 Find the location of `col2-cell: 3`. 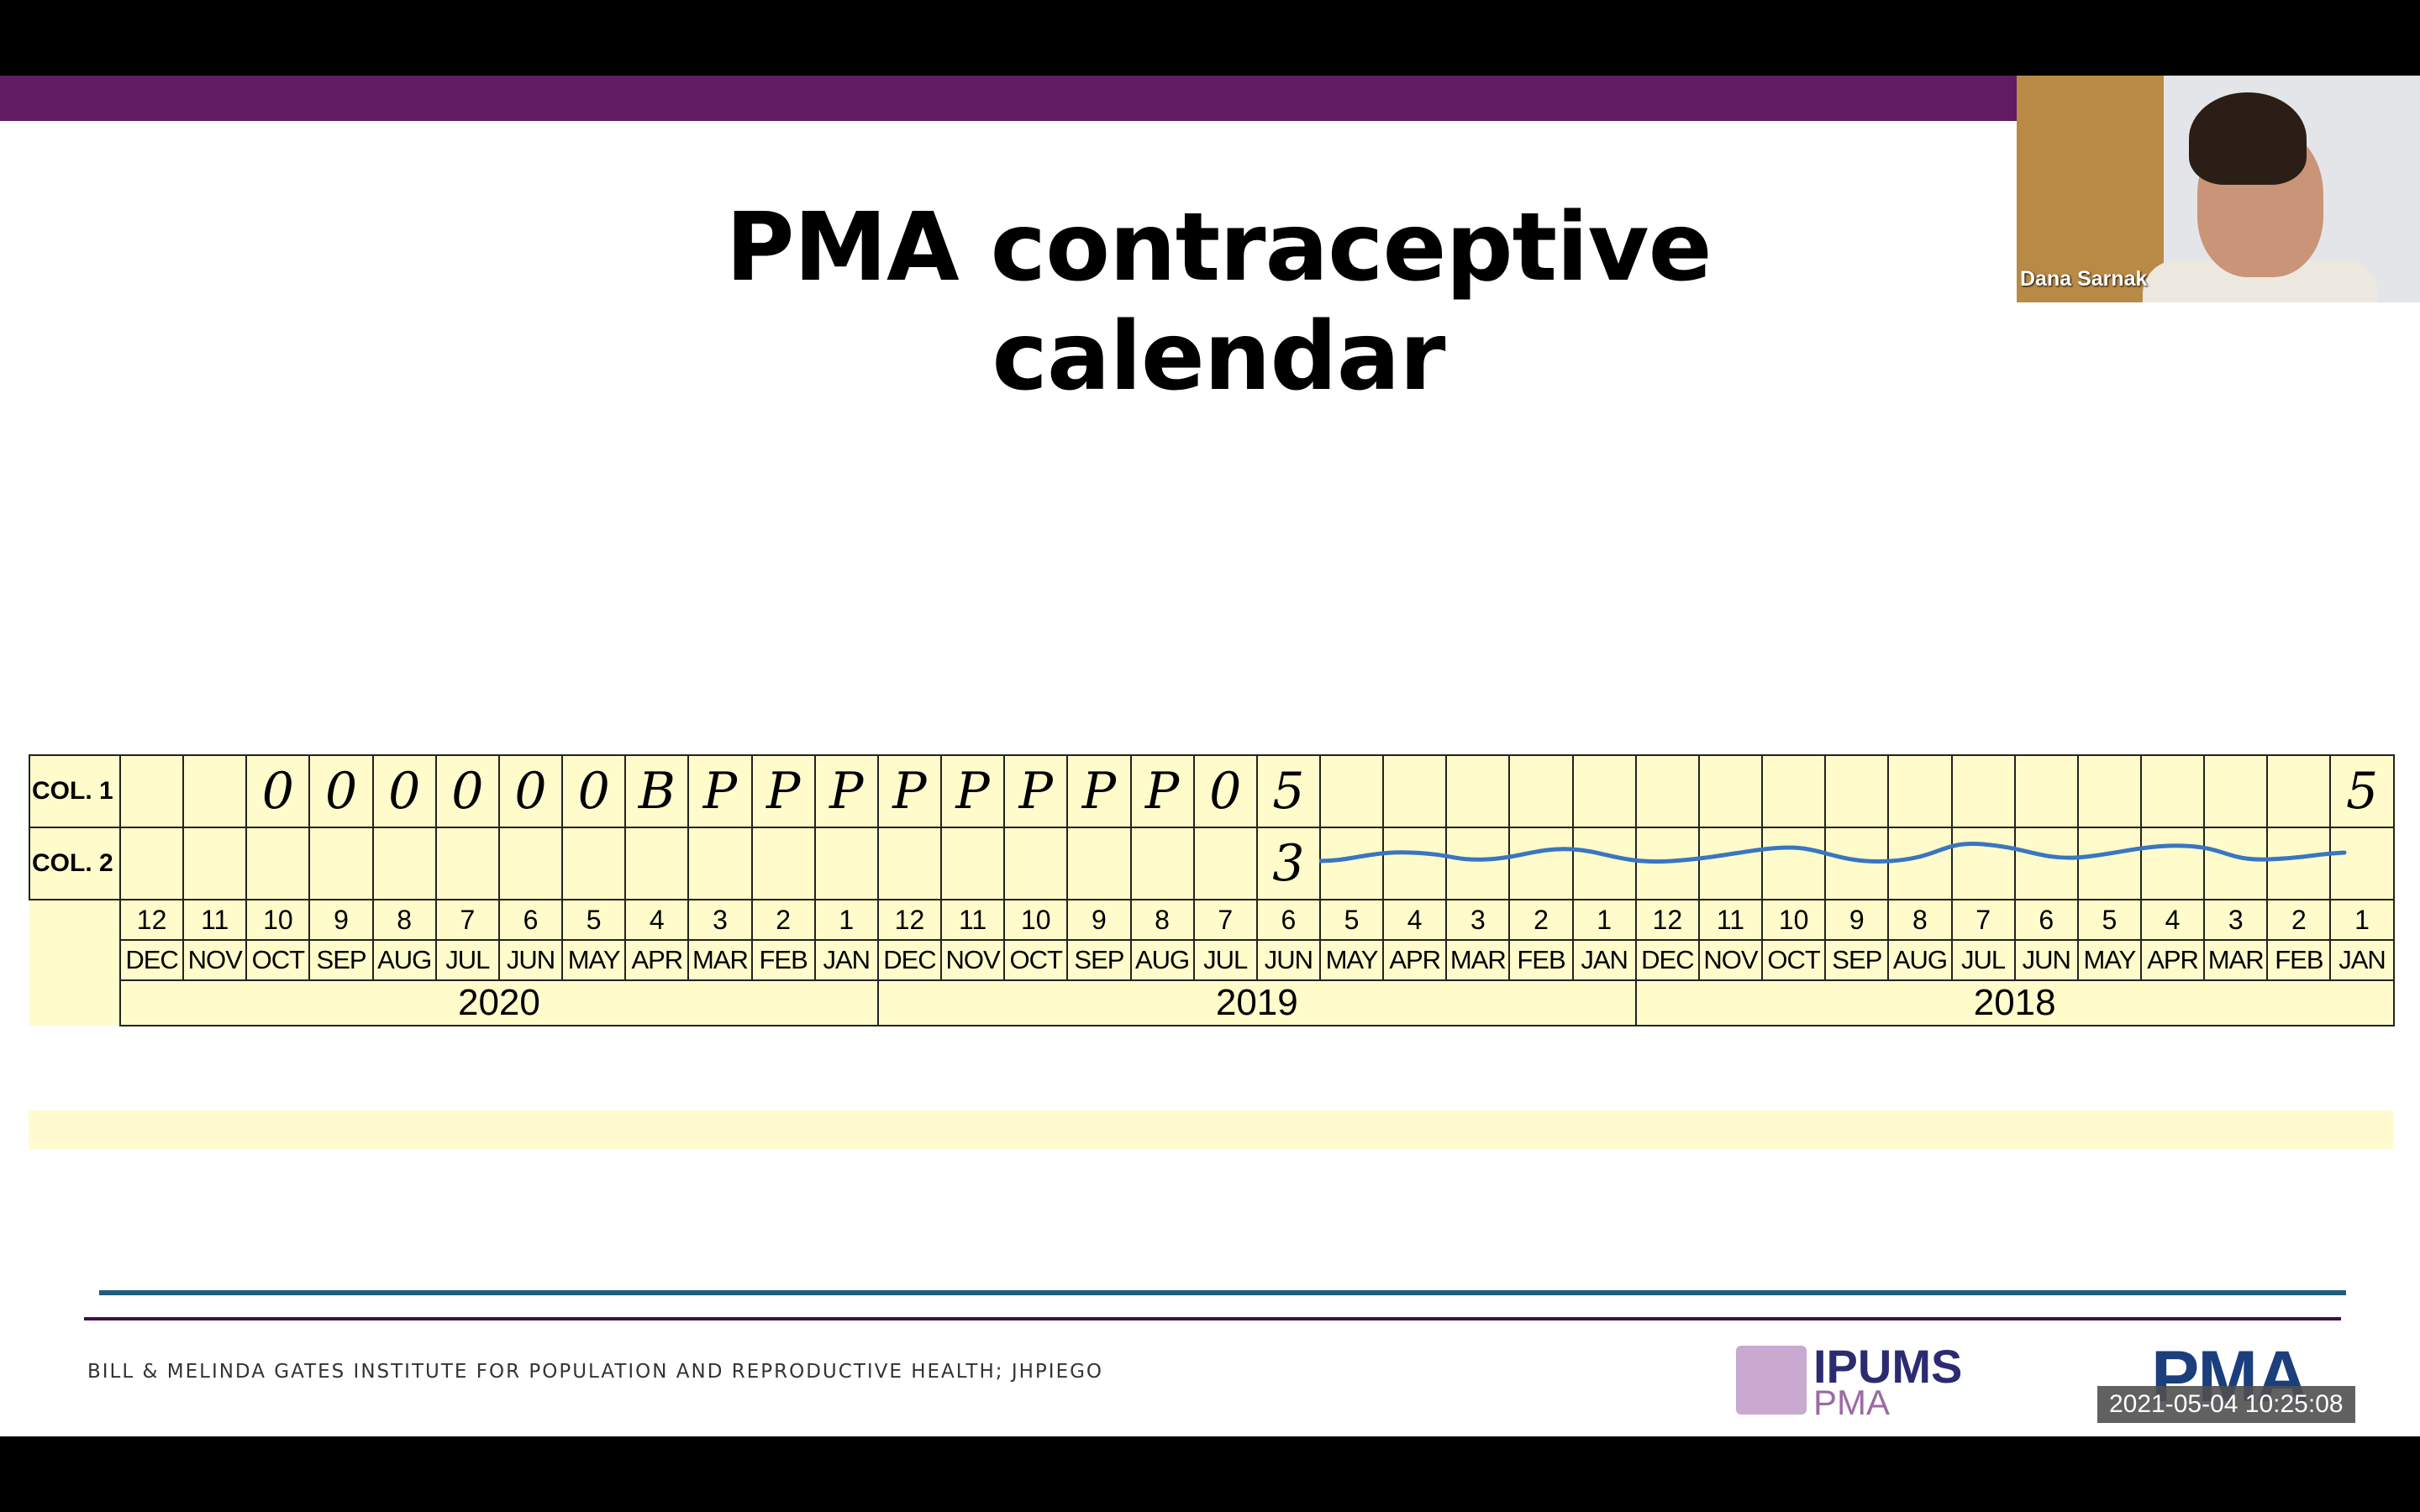

col2-cell: 3 is located at coordinates (1288, 863).